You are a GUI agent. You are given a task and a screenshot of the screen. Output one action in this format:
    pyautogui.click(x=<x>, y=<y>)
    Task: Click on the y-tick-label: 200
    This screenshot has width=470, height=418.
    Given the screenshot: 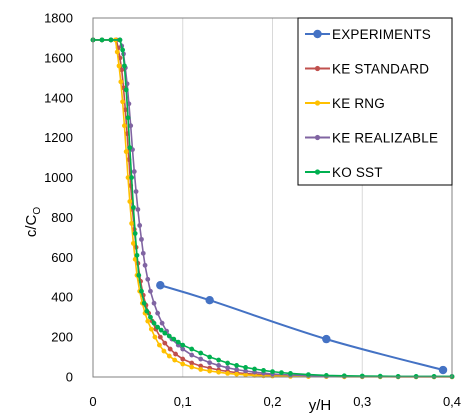 What is the action you would take?
    pyautogui.click(x=62, y=337)
    